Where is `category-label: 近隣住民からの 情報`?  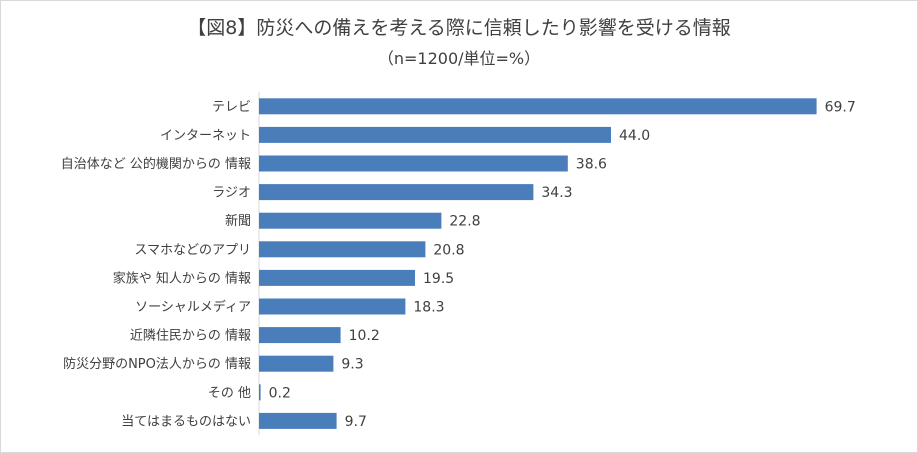
category-label: 近隣住民からの 情報 is located at coordinates (190, 336).